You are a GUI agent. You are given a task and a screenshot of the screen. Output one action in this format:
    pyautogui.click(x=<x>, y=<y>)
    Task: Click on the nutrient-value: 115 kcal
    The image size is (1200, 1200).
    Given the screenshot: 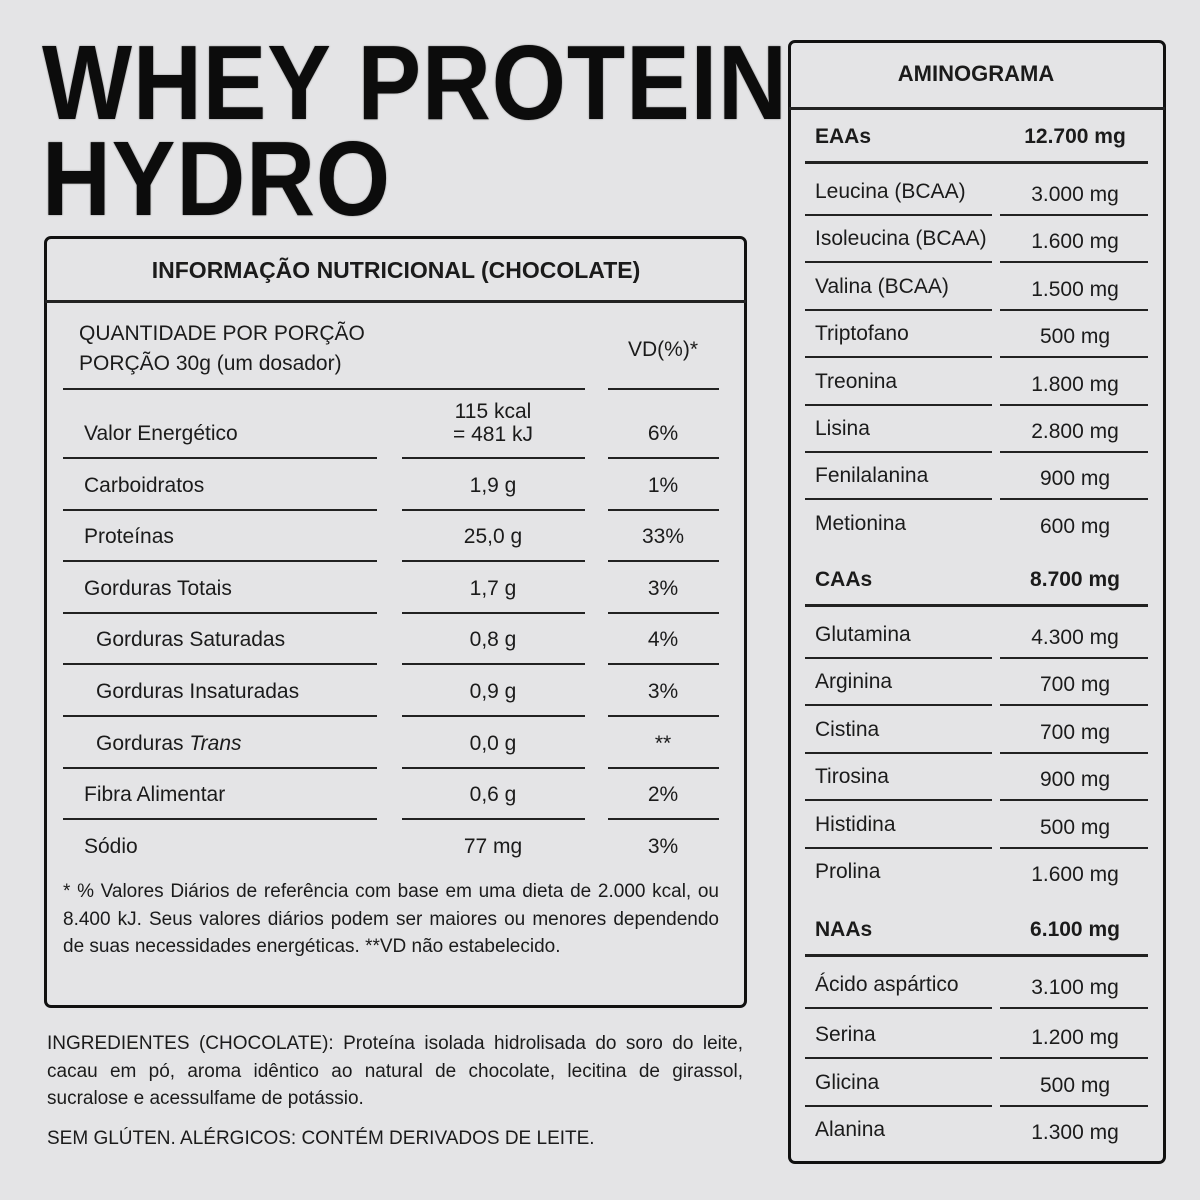 What is the action you would take?
    pyautogui.click(x=493, y=411)
    